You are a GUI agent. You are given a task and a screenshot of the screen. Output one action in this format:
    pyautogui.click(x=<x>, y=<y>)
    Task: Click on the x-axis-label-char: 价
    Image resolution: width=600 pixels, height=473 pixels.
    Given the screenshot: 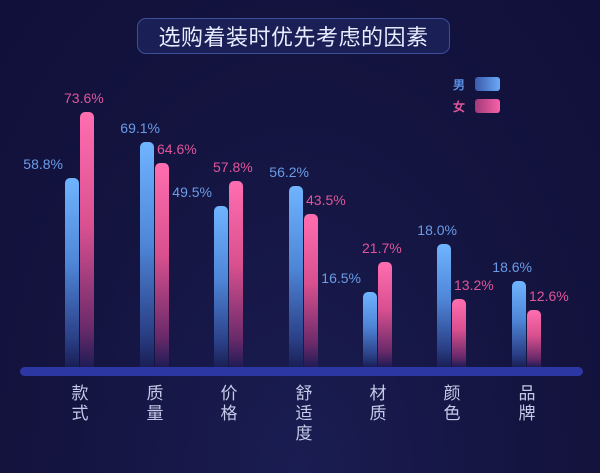 What is the action you would take?
    pyautogui.click(x=229, y=394)
    